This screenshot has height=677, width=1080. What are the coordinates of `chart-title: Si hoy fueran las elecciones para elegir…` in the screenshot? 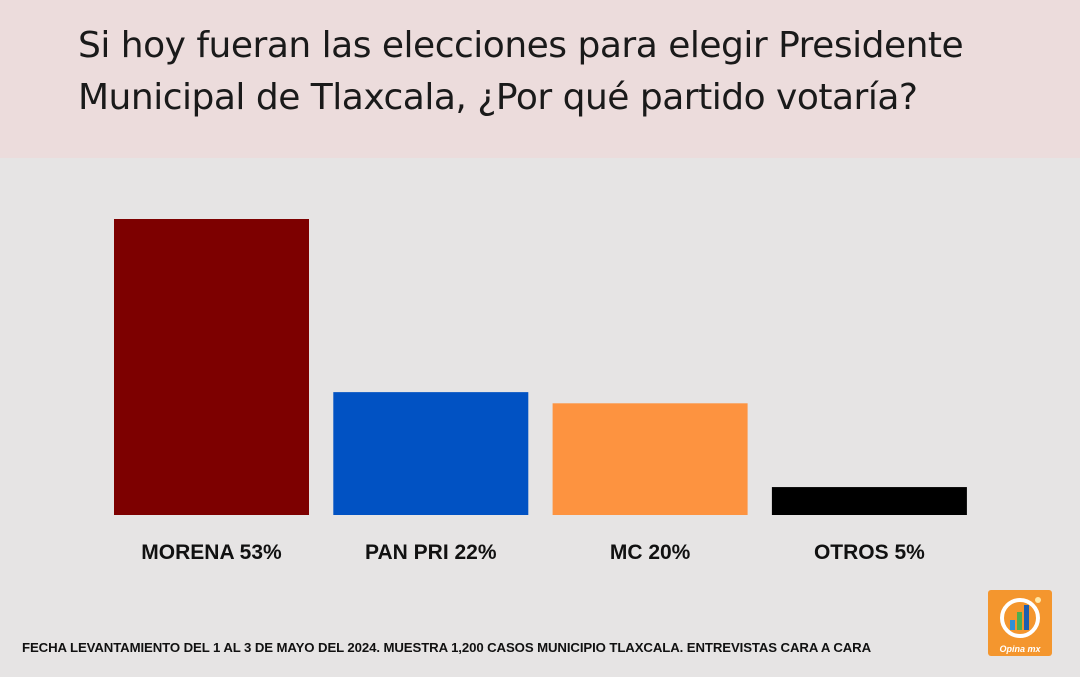 It's located at (521, 71).